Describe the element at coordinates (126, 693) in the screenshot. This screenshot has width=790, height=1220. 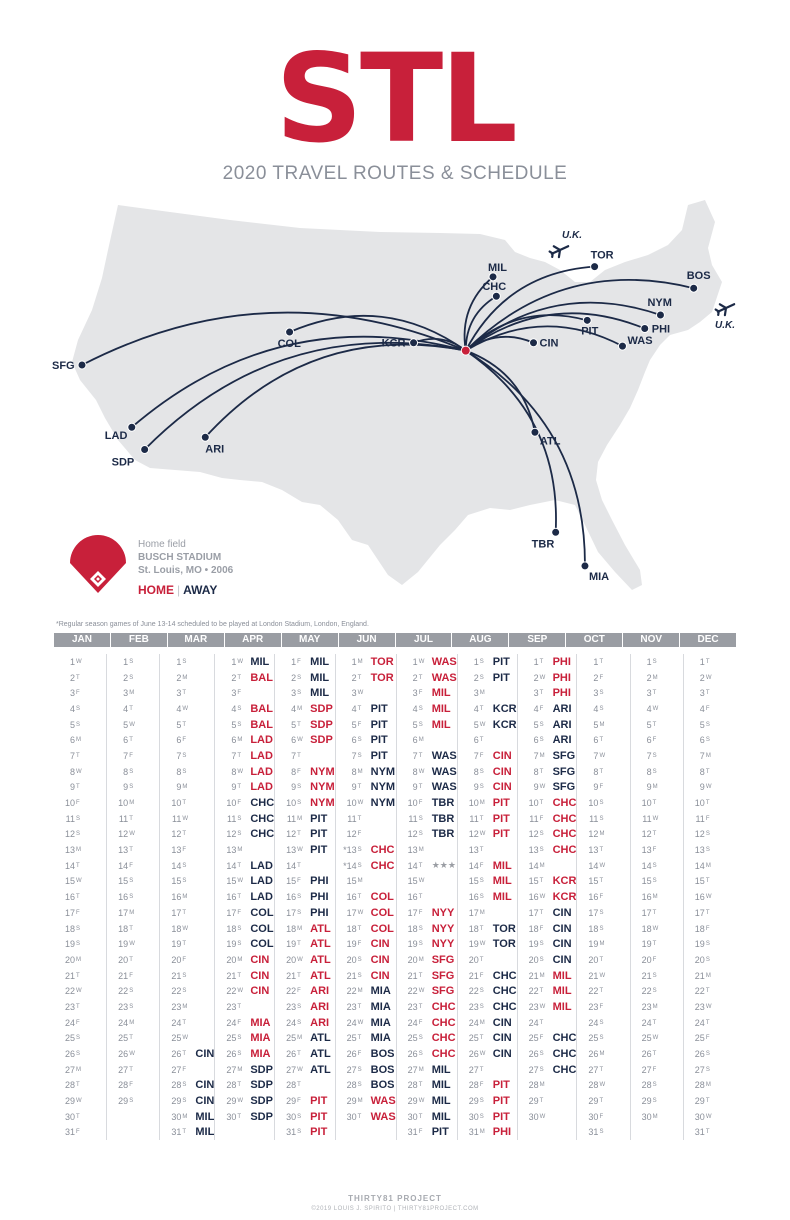
I see `day-number: 3` at that location.